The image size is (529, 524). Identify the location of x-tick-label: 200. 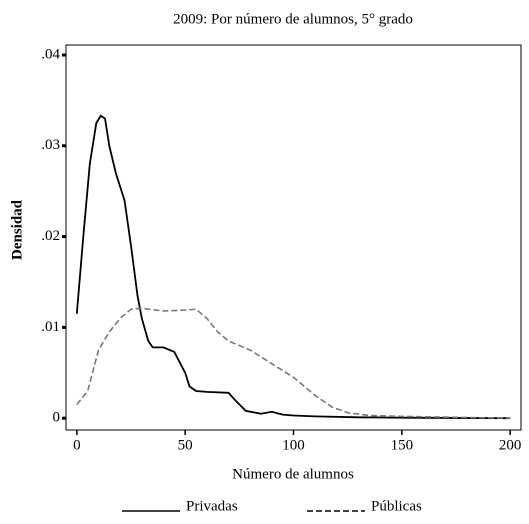
(510, 445).